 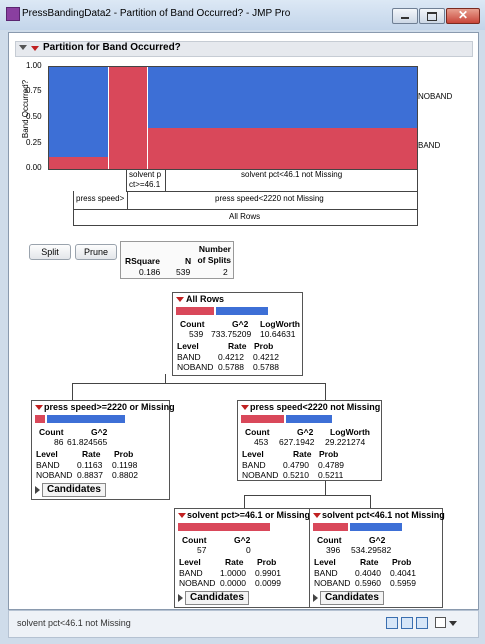 What do you see at coordinates (96, 252) in the screenshot?
I see `prune-button: Prune` at bounding box center [96, 252].